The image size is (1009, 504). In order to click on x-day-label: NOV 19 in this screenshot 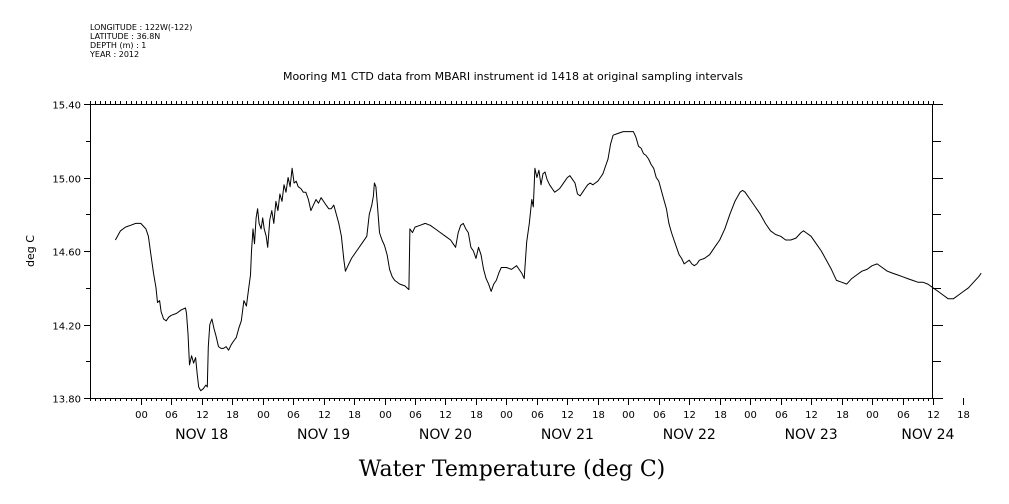, I will do `click(323, 435)`.